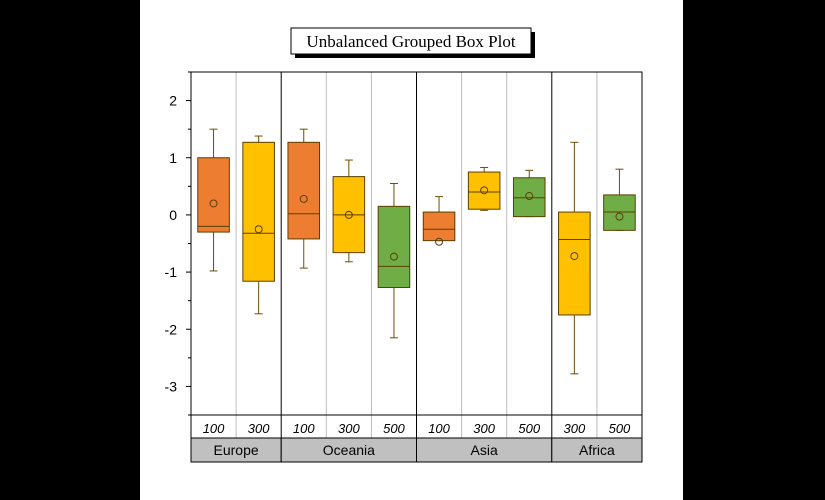  What do you see at coordinates (173, 101) in the screenshot?
I see `y-tick-label: 2` at bounding box center [173, 101].